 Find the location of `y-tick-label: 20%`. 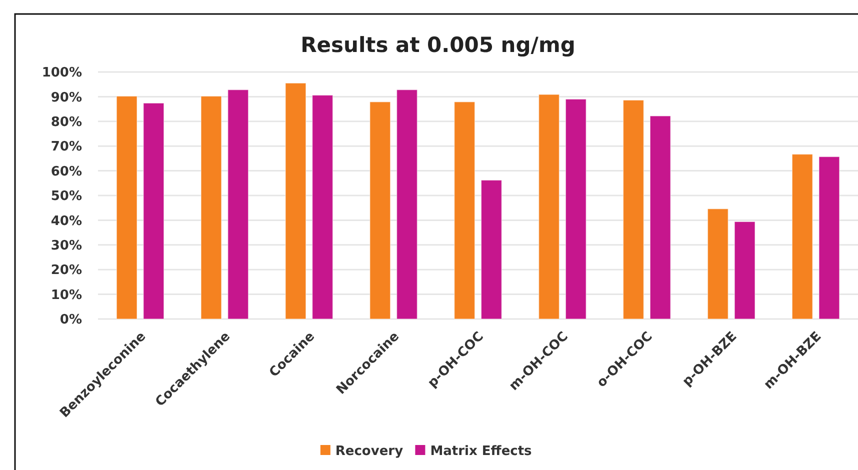

y-tick-label: 20% is located at coordinates (66, 270).